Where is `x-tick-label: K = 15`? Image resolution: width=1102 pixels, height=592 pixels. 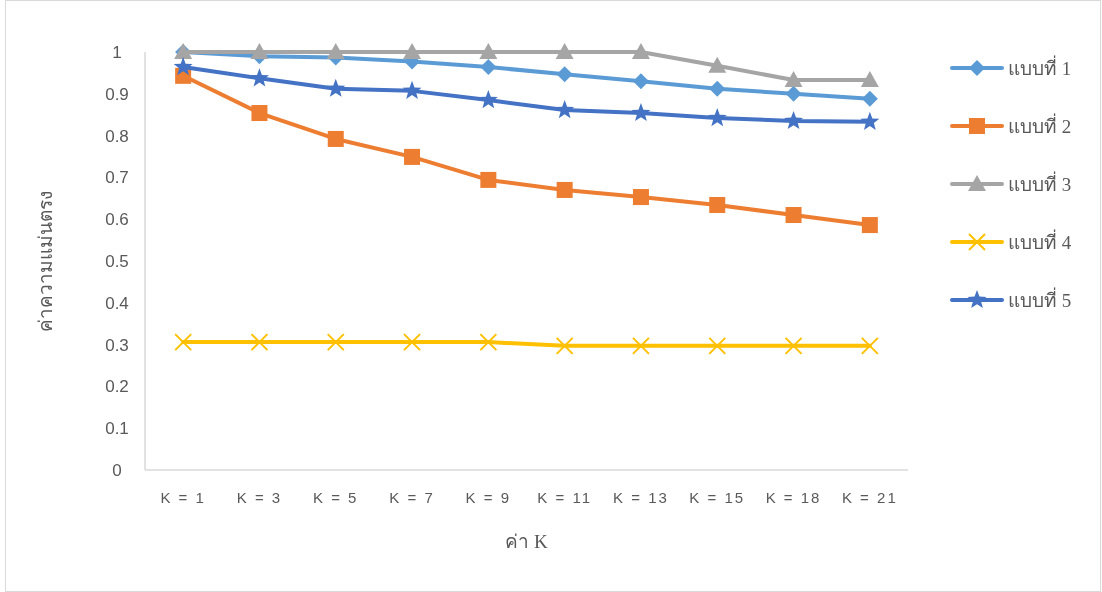
x-tick-label: K = 15 is located at coordinates (717, 497).